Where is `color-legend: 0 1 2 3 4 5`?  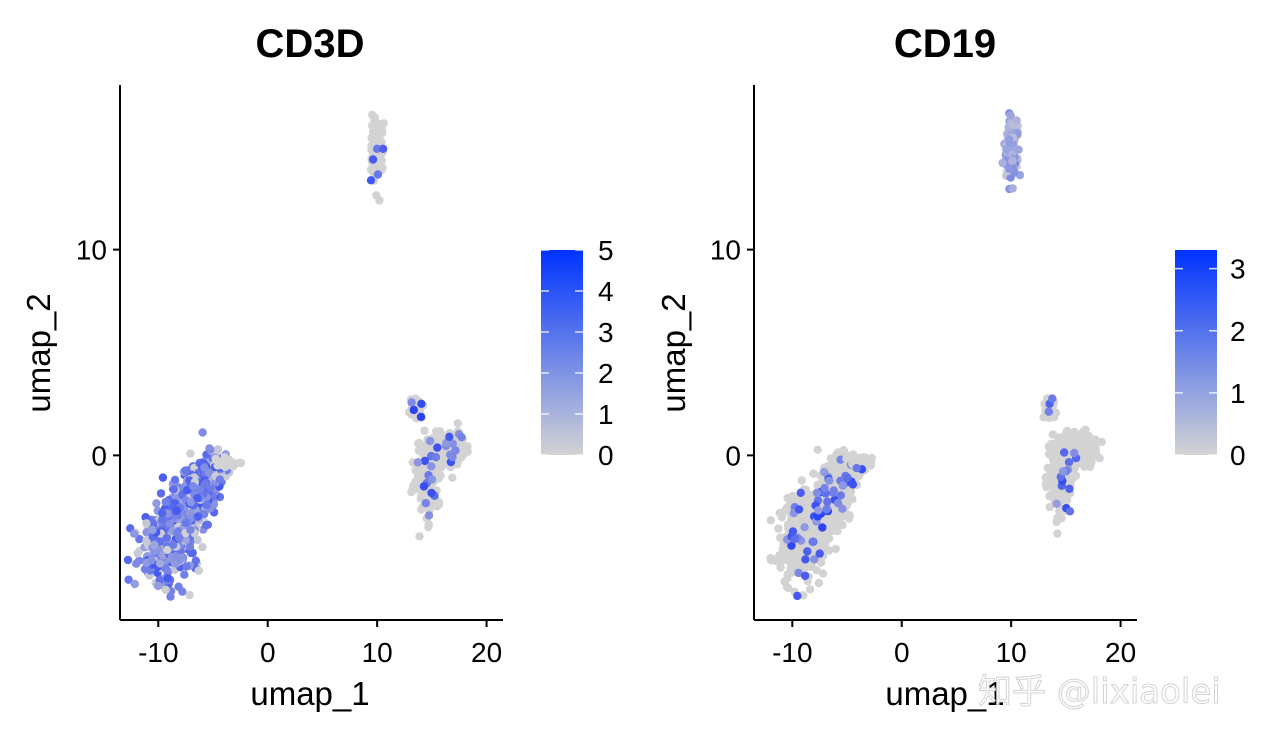 color-legend: 0 1 2 3 4 5 is located at coordinates (577, 353).